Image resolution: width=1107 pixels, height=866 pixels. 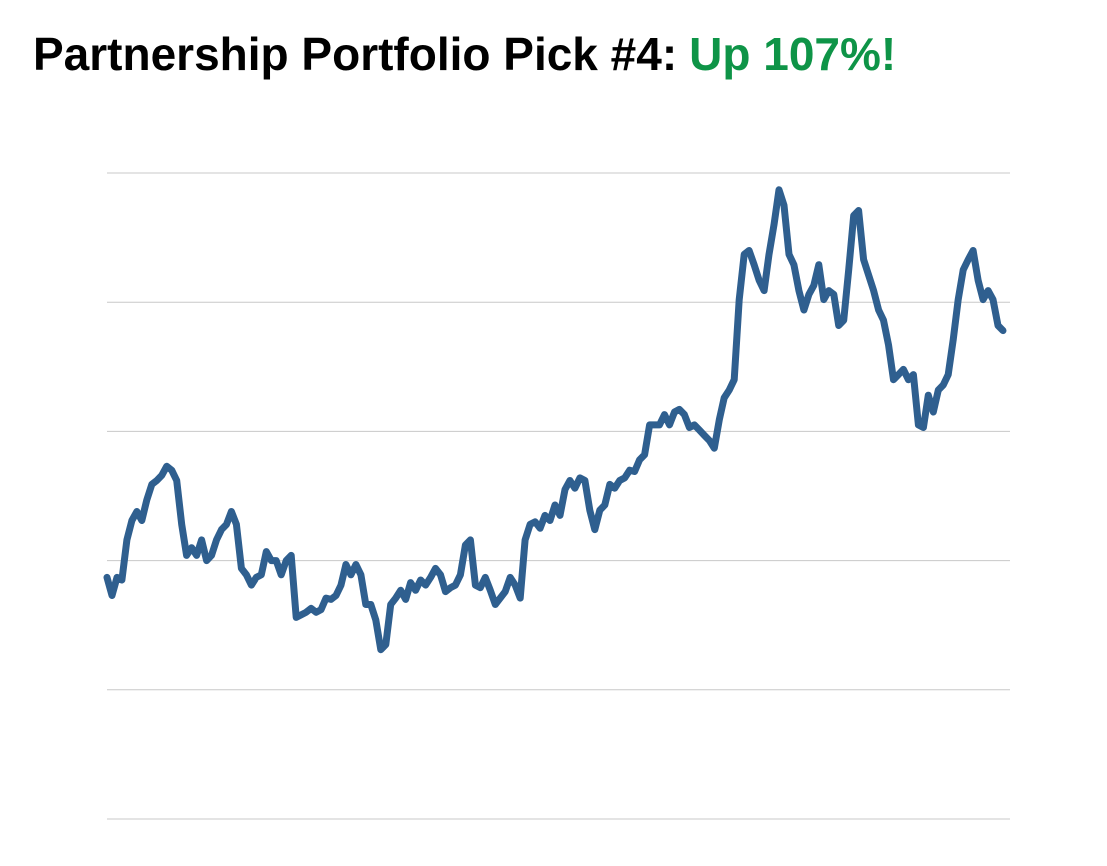 I want to click on title-highlight: Up 107%!, so click(x=792, y=54).